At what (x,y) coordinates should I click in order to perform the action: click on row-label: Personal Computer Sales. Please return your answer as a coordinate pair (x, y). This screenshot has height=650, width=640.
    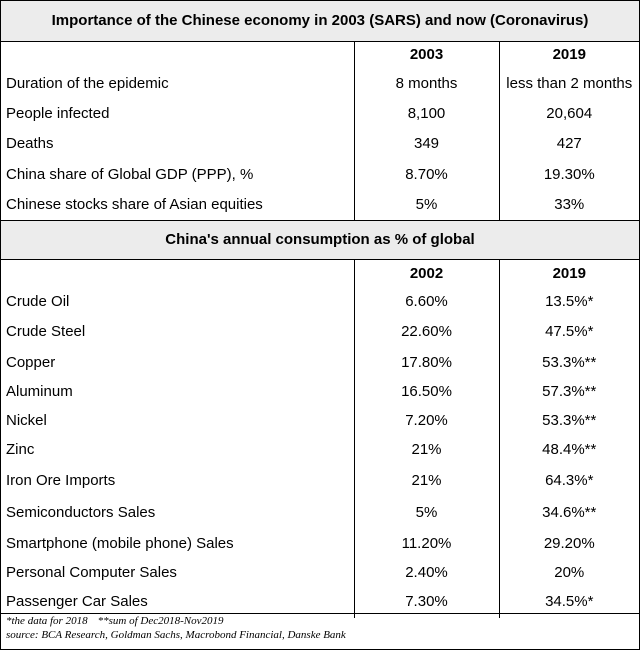
    Looking at the image, I should click on (91, 572).